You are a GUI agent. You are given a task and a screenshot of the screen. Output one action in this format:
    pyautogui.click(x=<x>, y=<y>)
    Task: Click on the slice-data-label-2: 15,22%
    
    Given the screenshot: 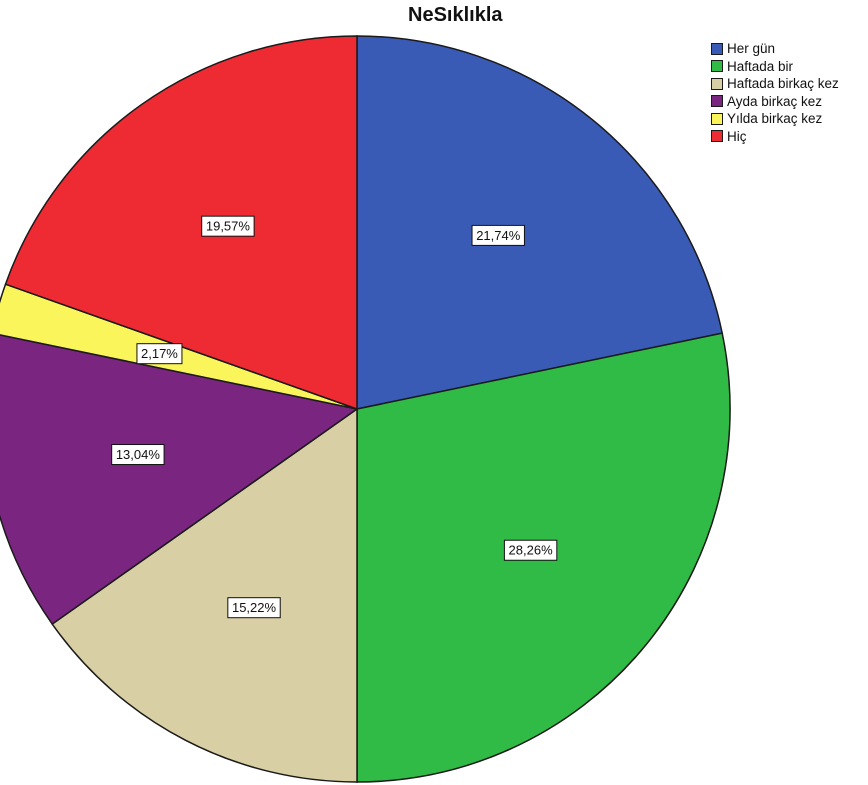 What is the action you would take?
    pyautogui.click(x=254, y=608)
    